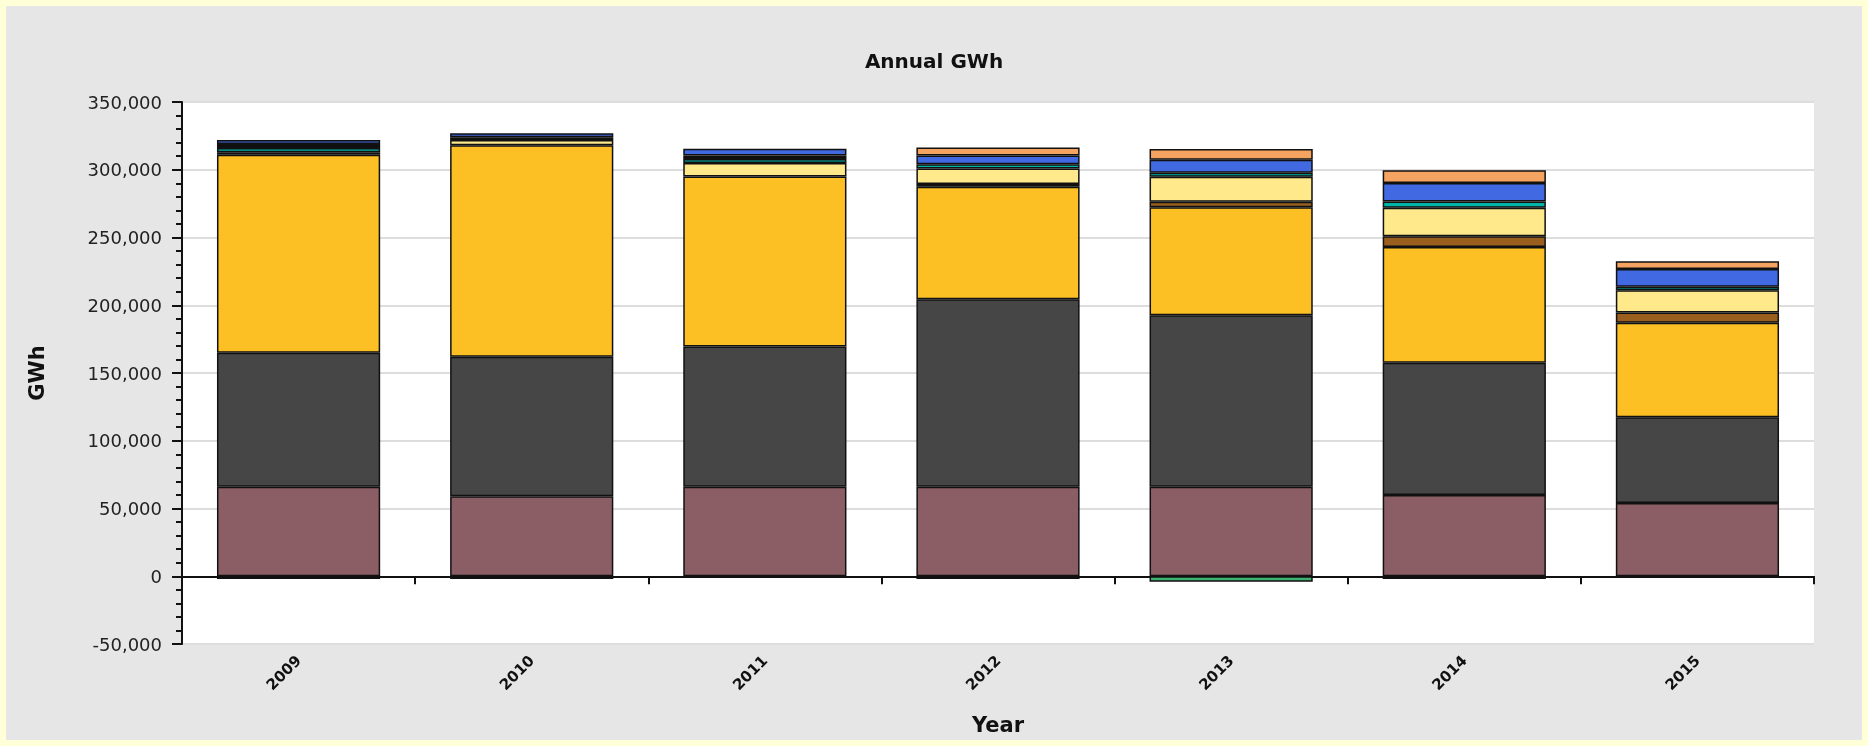 This screenshot has width=1868, height=746. I want to click on y-tick-label: 250,000, so click(124, 237).